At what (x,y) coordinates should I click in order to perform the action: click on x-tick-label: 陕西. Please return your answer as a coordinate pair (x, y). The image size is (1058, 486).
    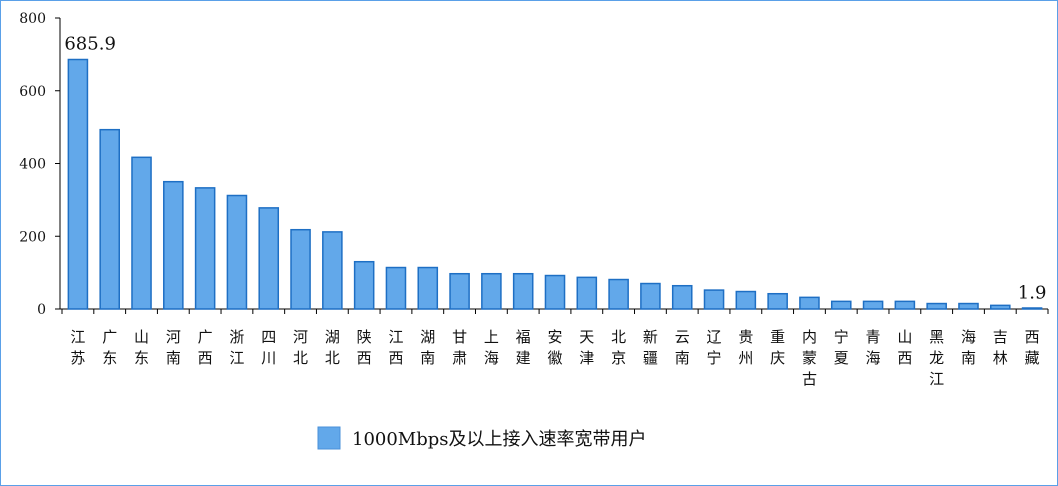
    Looking at the image, I should click on (364, 347).